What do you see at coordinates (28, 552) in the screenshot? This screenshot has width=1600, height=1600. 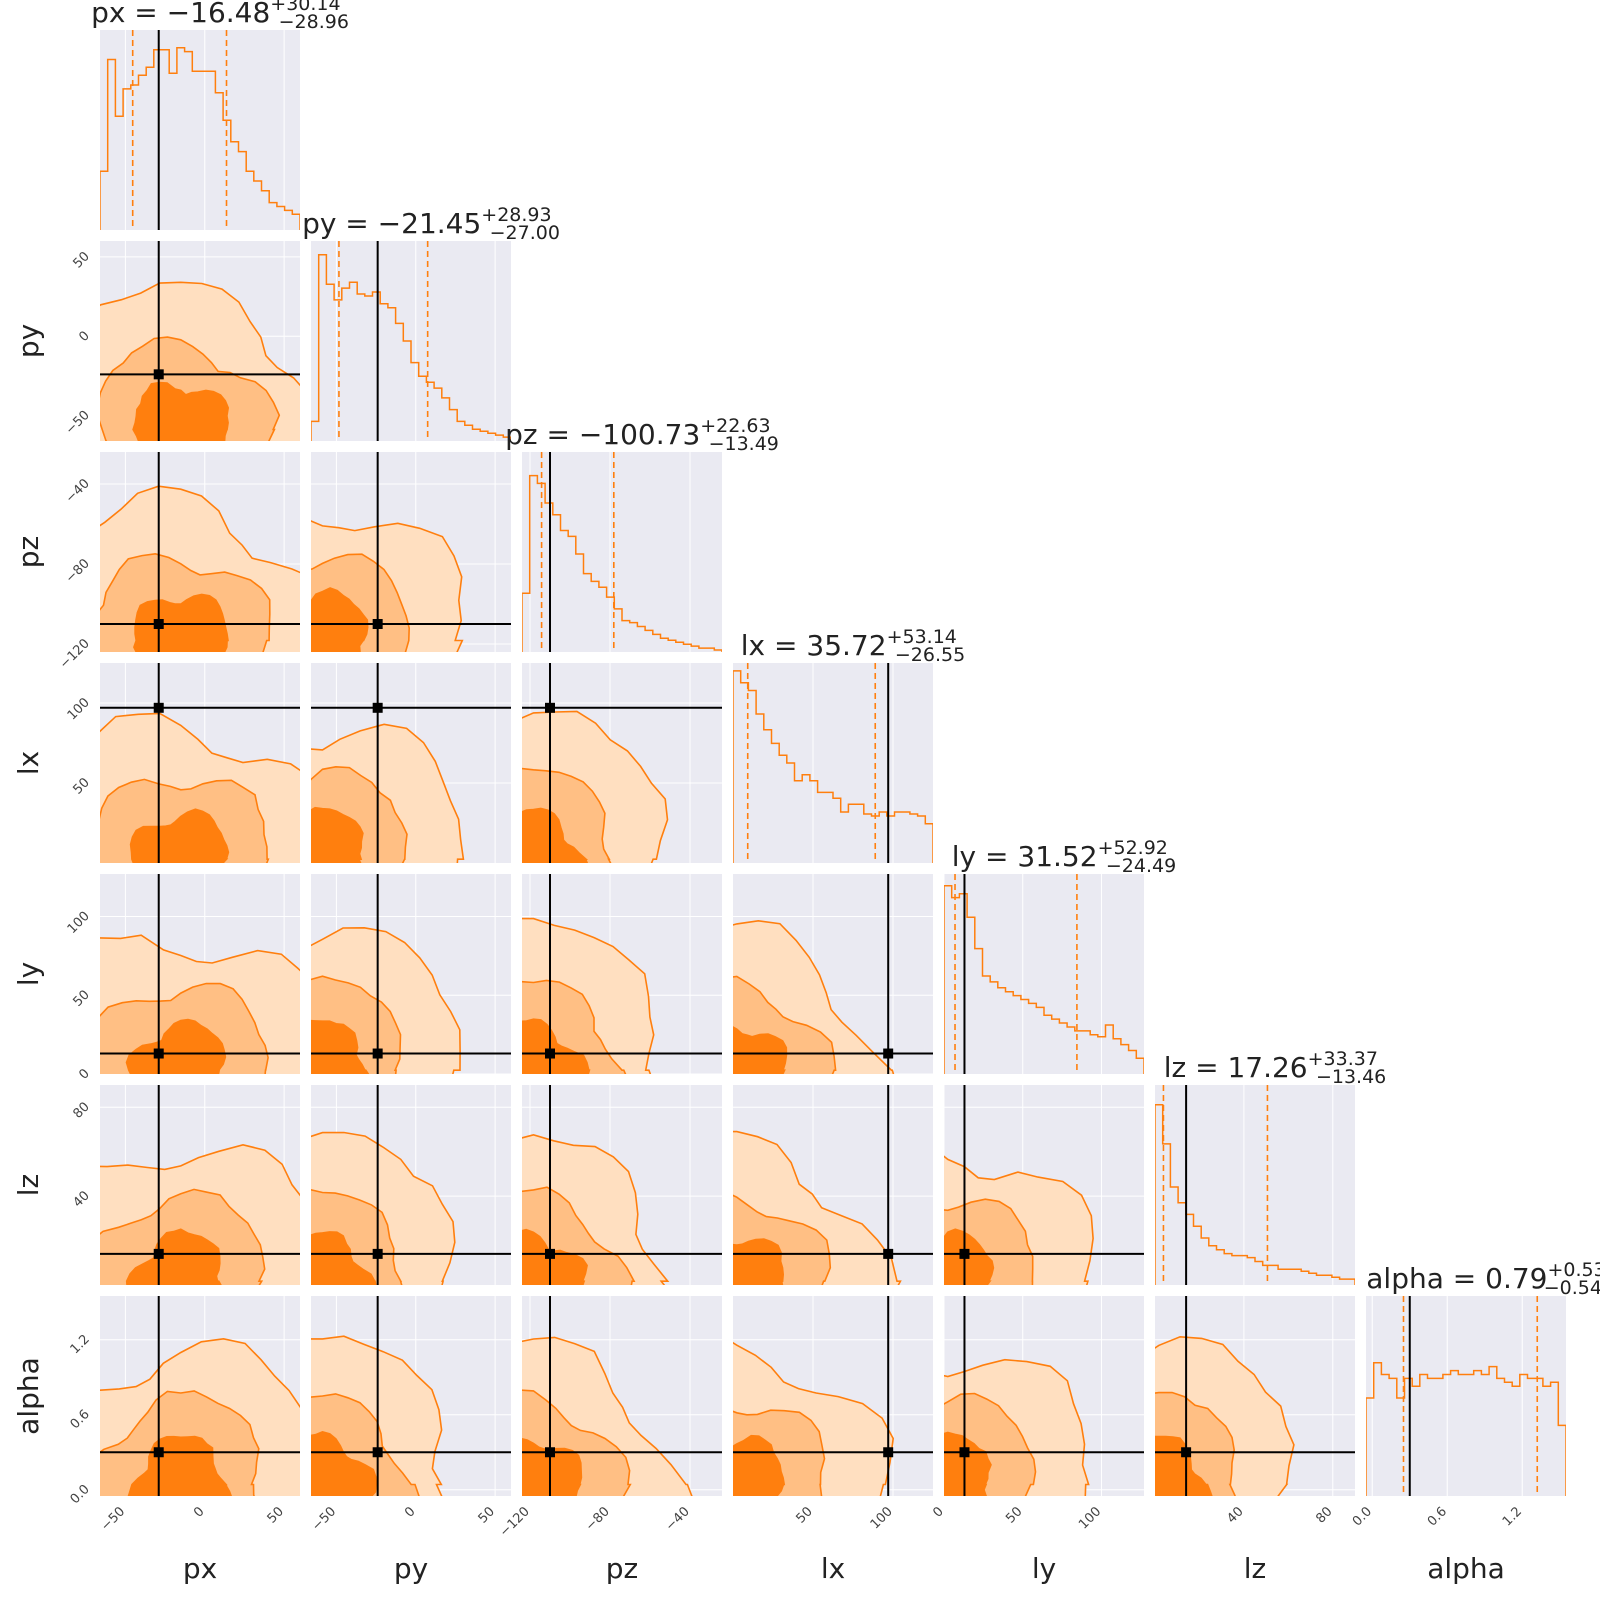 I see `y-axis-label: pz` at bounding box center [28, 552].